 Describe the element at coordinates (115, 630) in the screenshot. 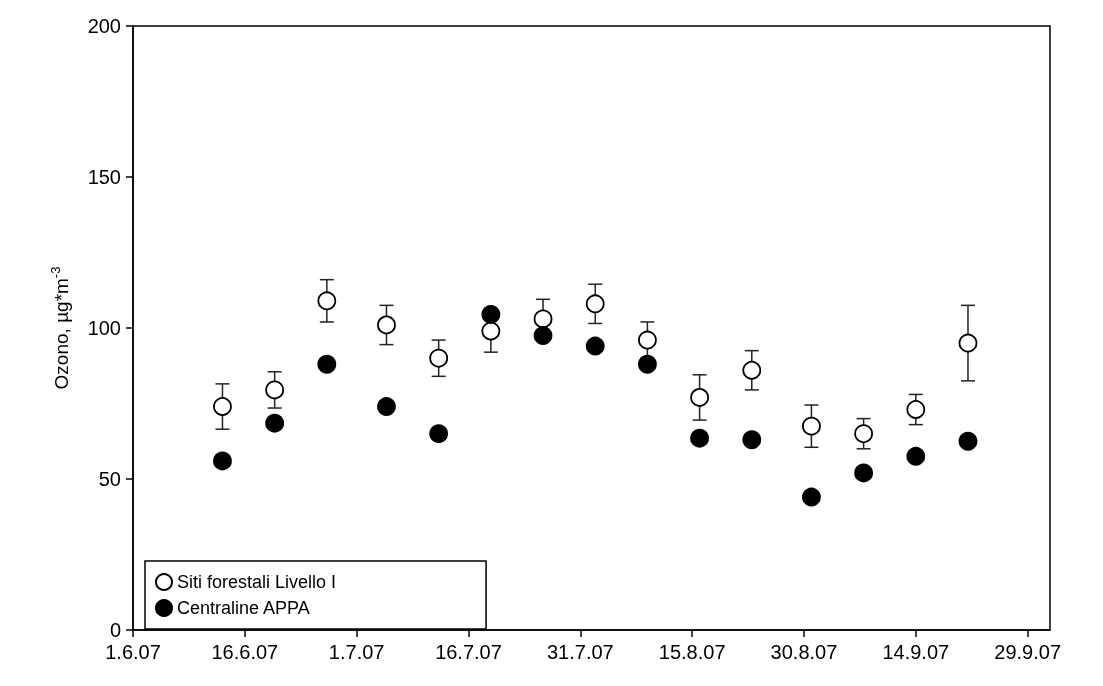

I see `y-tick-label: 0` at that location.